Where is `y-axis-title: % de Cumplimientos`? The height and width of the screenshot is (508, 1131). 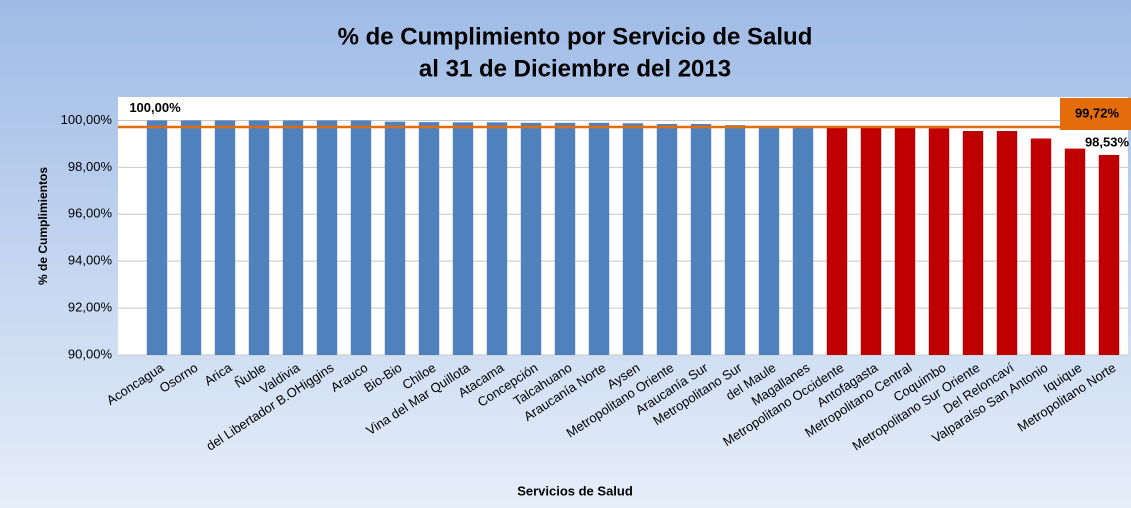 y-axis-title: % de Cumplimientos is located at coordinates (43, 226).